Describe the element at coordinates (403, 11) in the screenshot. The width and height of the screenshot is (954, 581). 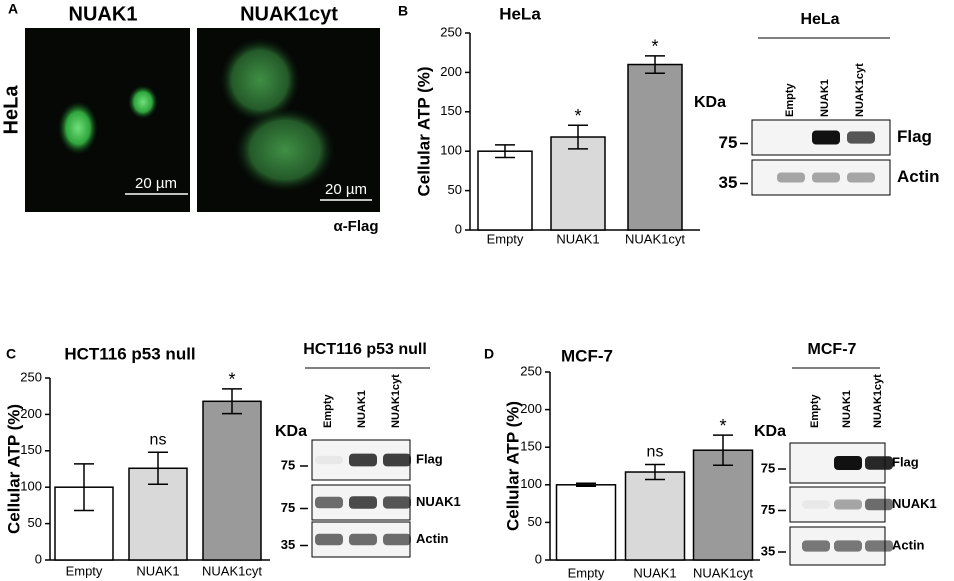
I see `panel-label: B` at that location.